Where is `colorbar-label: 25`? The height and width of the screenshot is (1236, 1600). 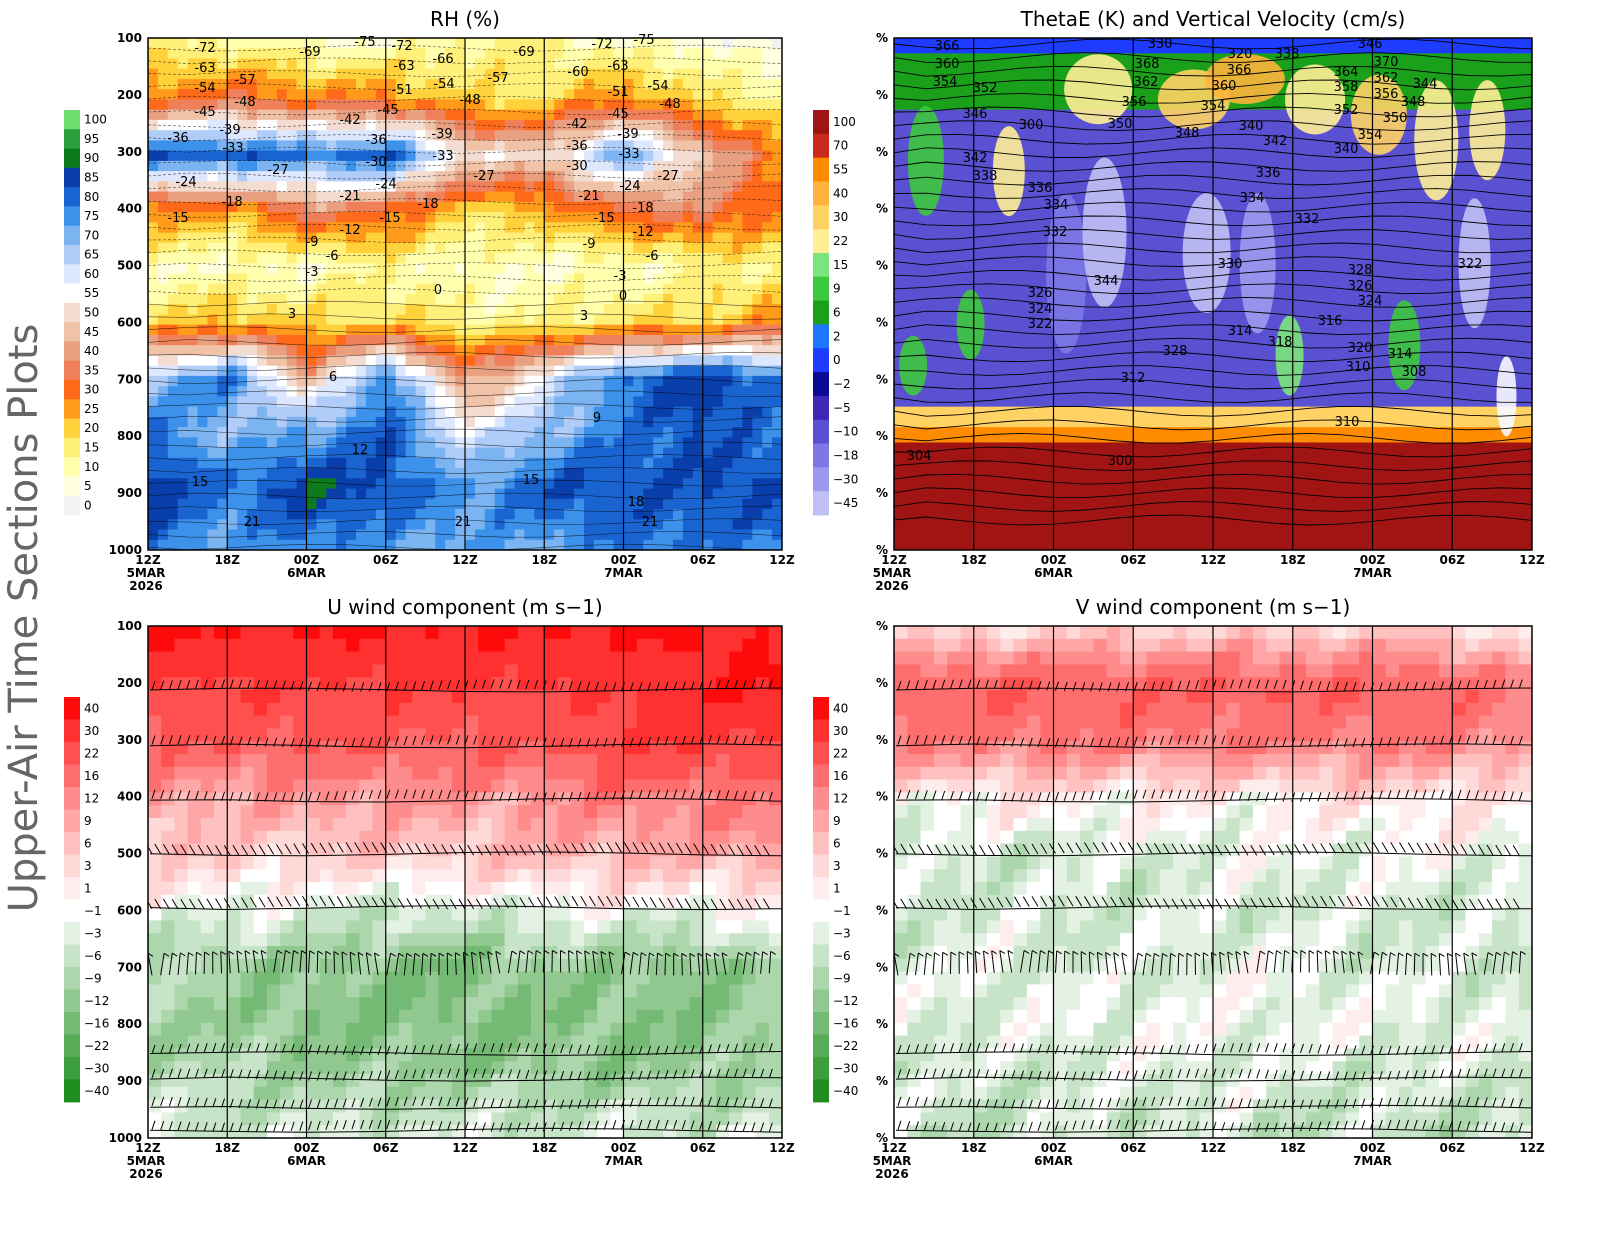
colorbar-label: 25 is located at coordinates (91, 409).